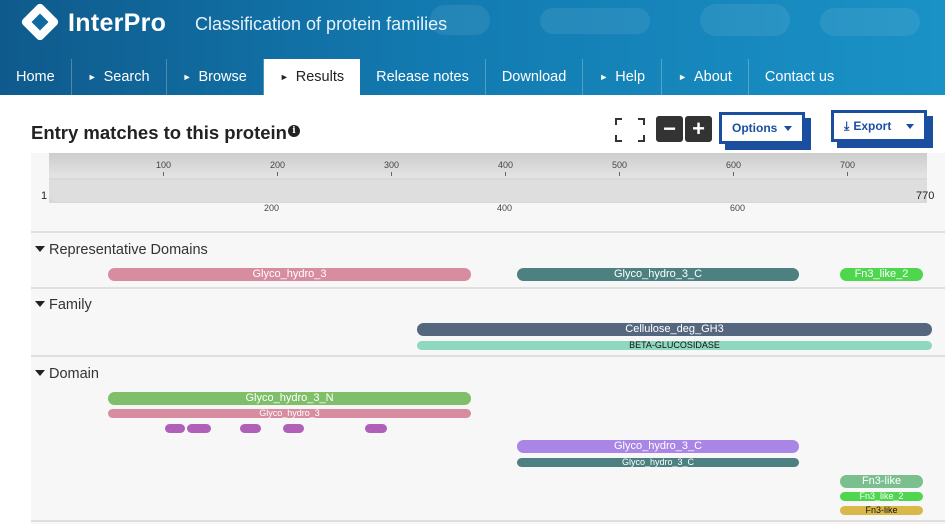 The height and width of the screenshot is (524, 945). I want to click on section-representative-domains: Representative Domains, so click(121, 250).